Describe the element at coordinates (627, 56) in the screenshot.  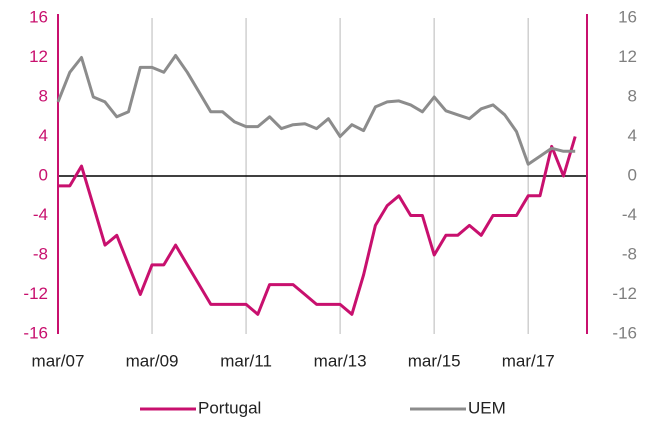
I see `y2-tick-label: 12` at that location.